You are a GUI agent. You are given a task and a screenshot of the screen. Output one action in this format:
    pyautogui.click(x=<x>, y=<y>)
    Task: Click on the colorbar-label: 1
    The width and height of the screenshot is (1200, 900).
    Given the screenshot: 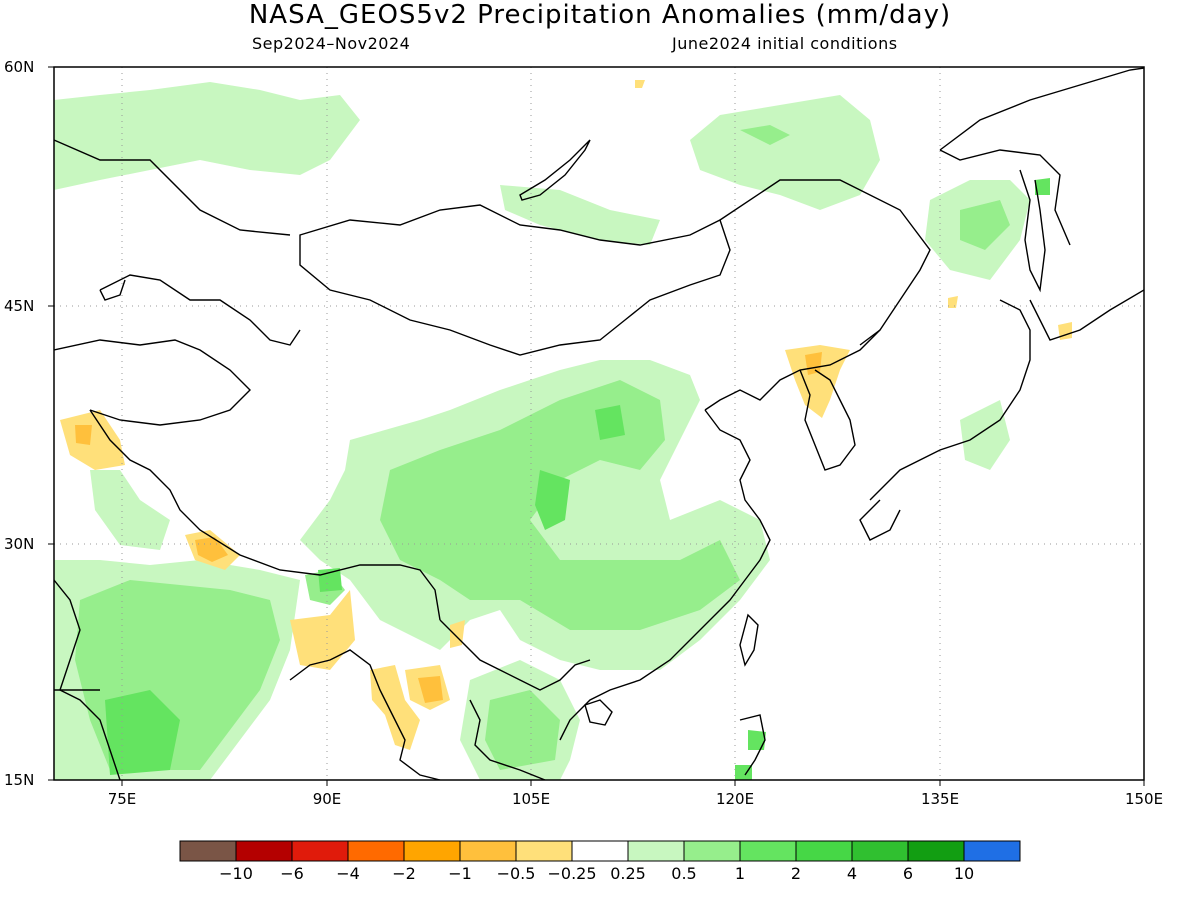 What is the action you would take?
    pyautogui.click(x=740, y=873)
    